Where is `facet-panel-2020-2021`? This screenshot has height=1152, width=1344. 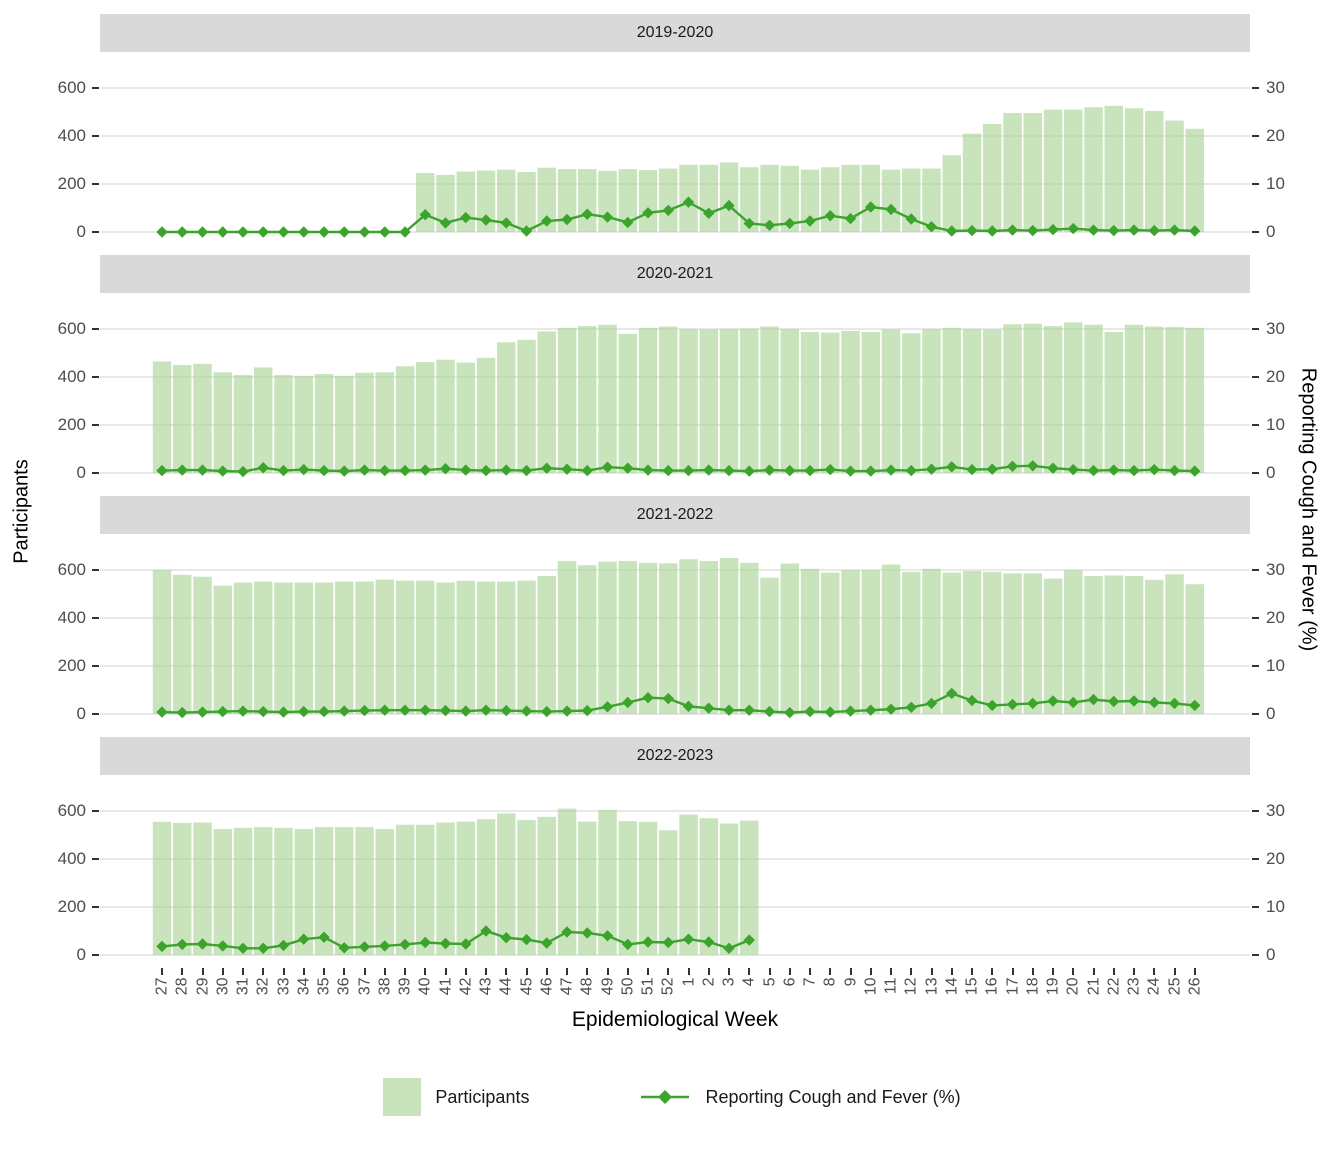 facet-panel-2020-2021 is located at coordinates (675, 389).